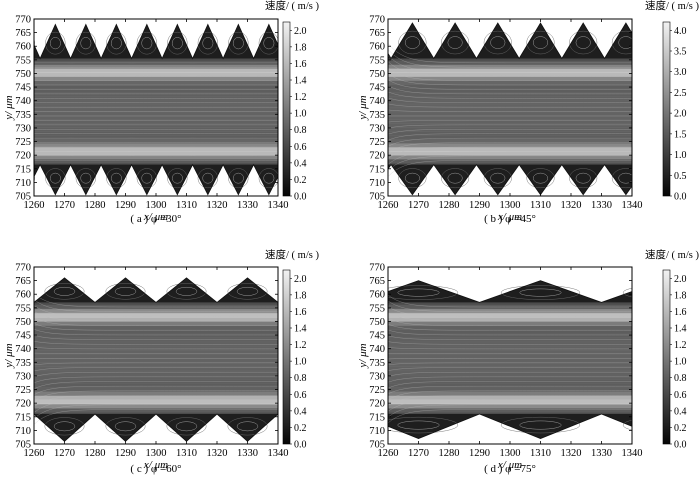  I want to click on colorbar-tick-label: 3.0, so click(680, 72).